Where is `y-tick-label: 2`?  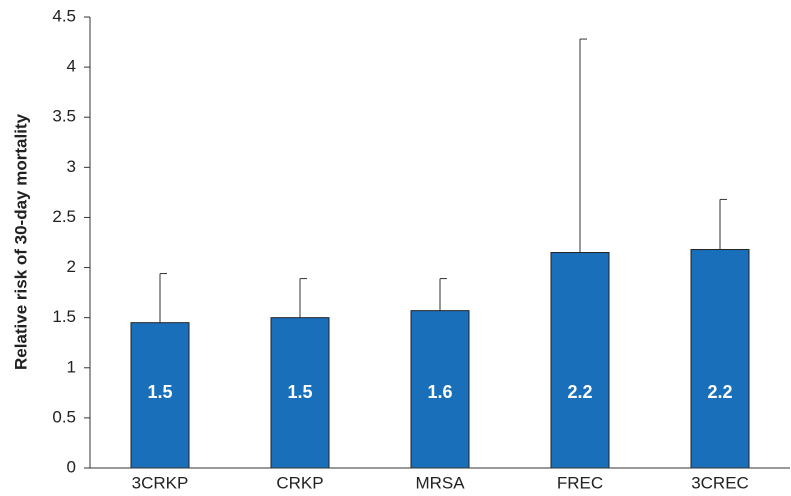
y-tick-label: 2 is located at coordinates (71, 266).